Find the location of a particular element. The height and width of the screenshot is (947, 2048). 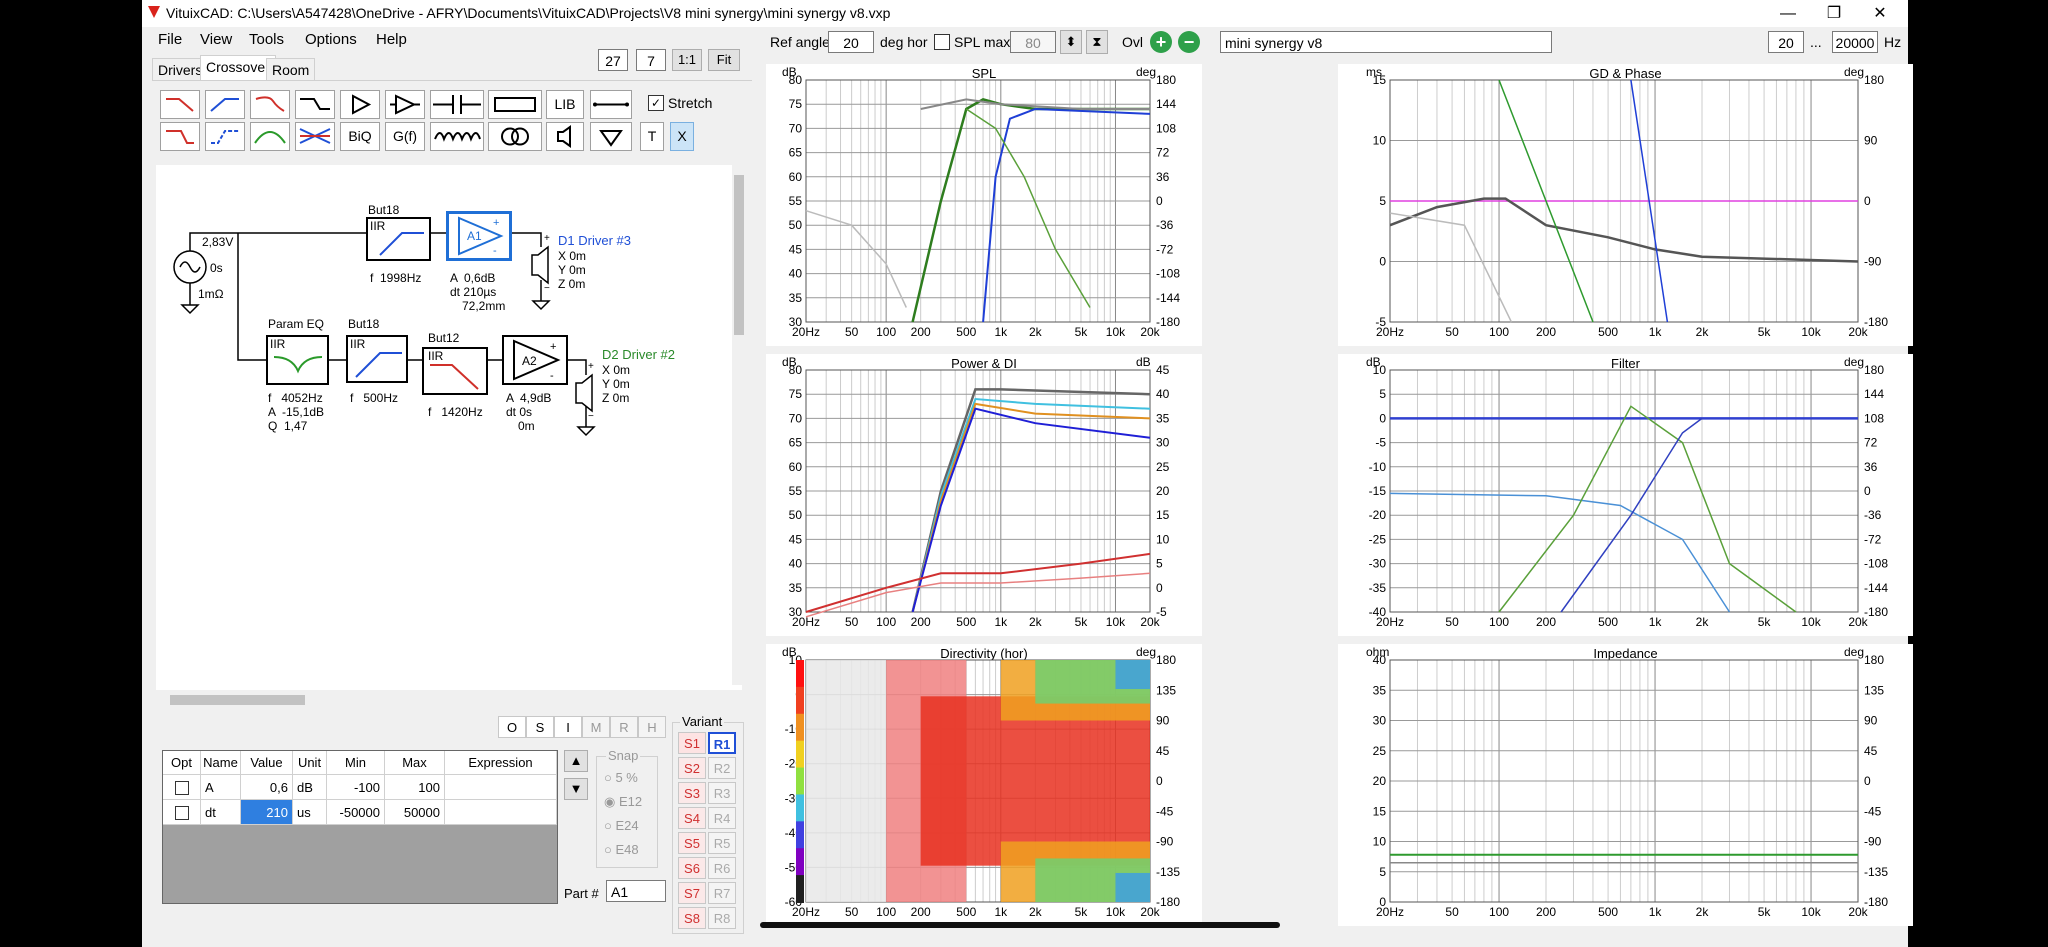

variant-r3-button: R3 is located at coordinates (722, 793).